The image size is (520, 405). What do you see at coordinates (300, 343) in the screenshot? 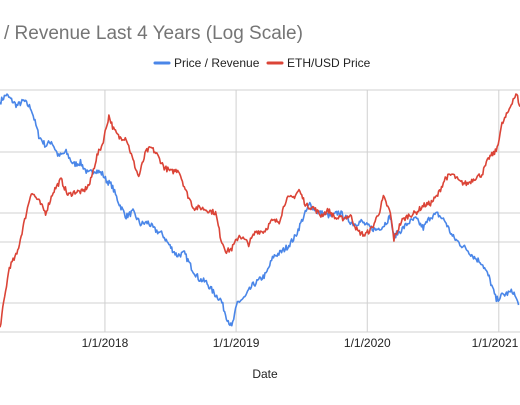
I see `x-axis-ticks: 1/1/2018 1/1/2019 1/1/2020 1/1/2021` at bounding box center [300, 343].